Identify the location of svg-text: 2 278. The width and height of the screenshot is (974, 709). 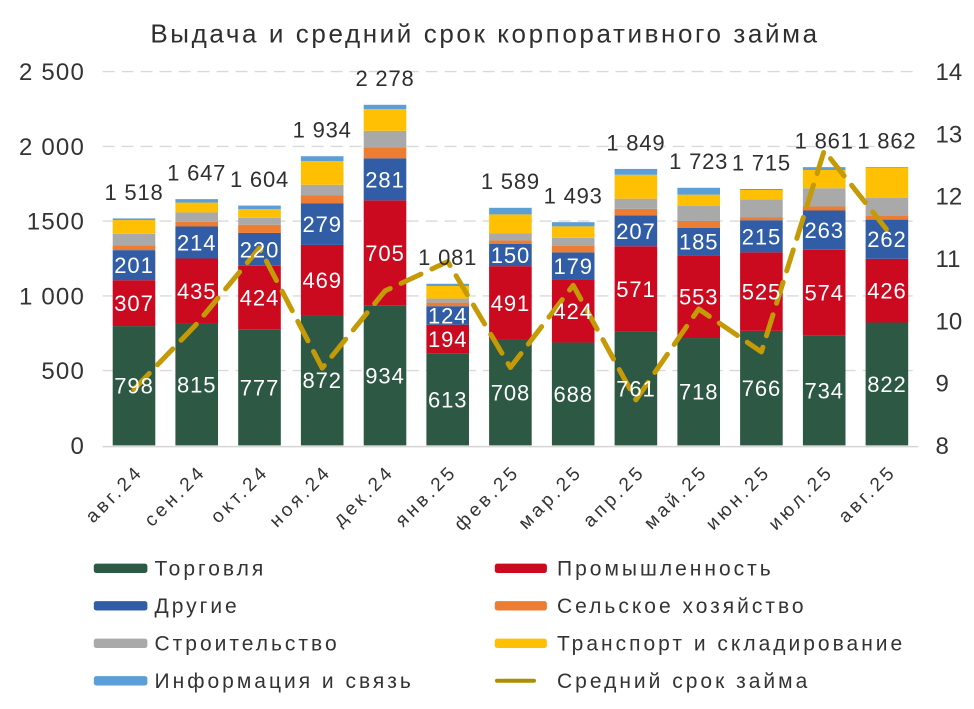
(384, 78).